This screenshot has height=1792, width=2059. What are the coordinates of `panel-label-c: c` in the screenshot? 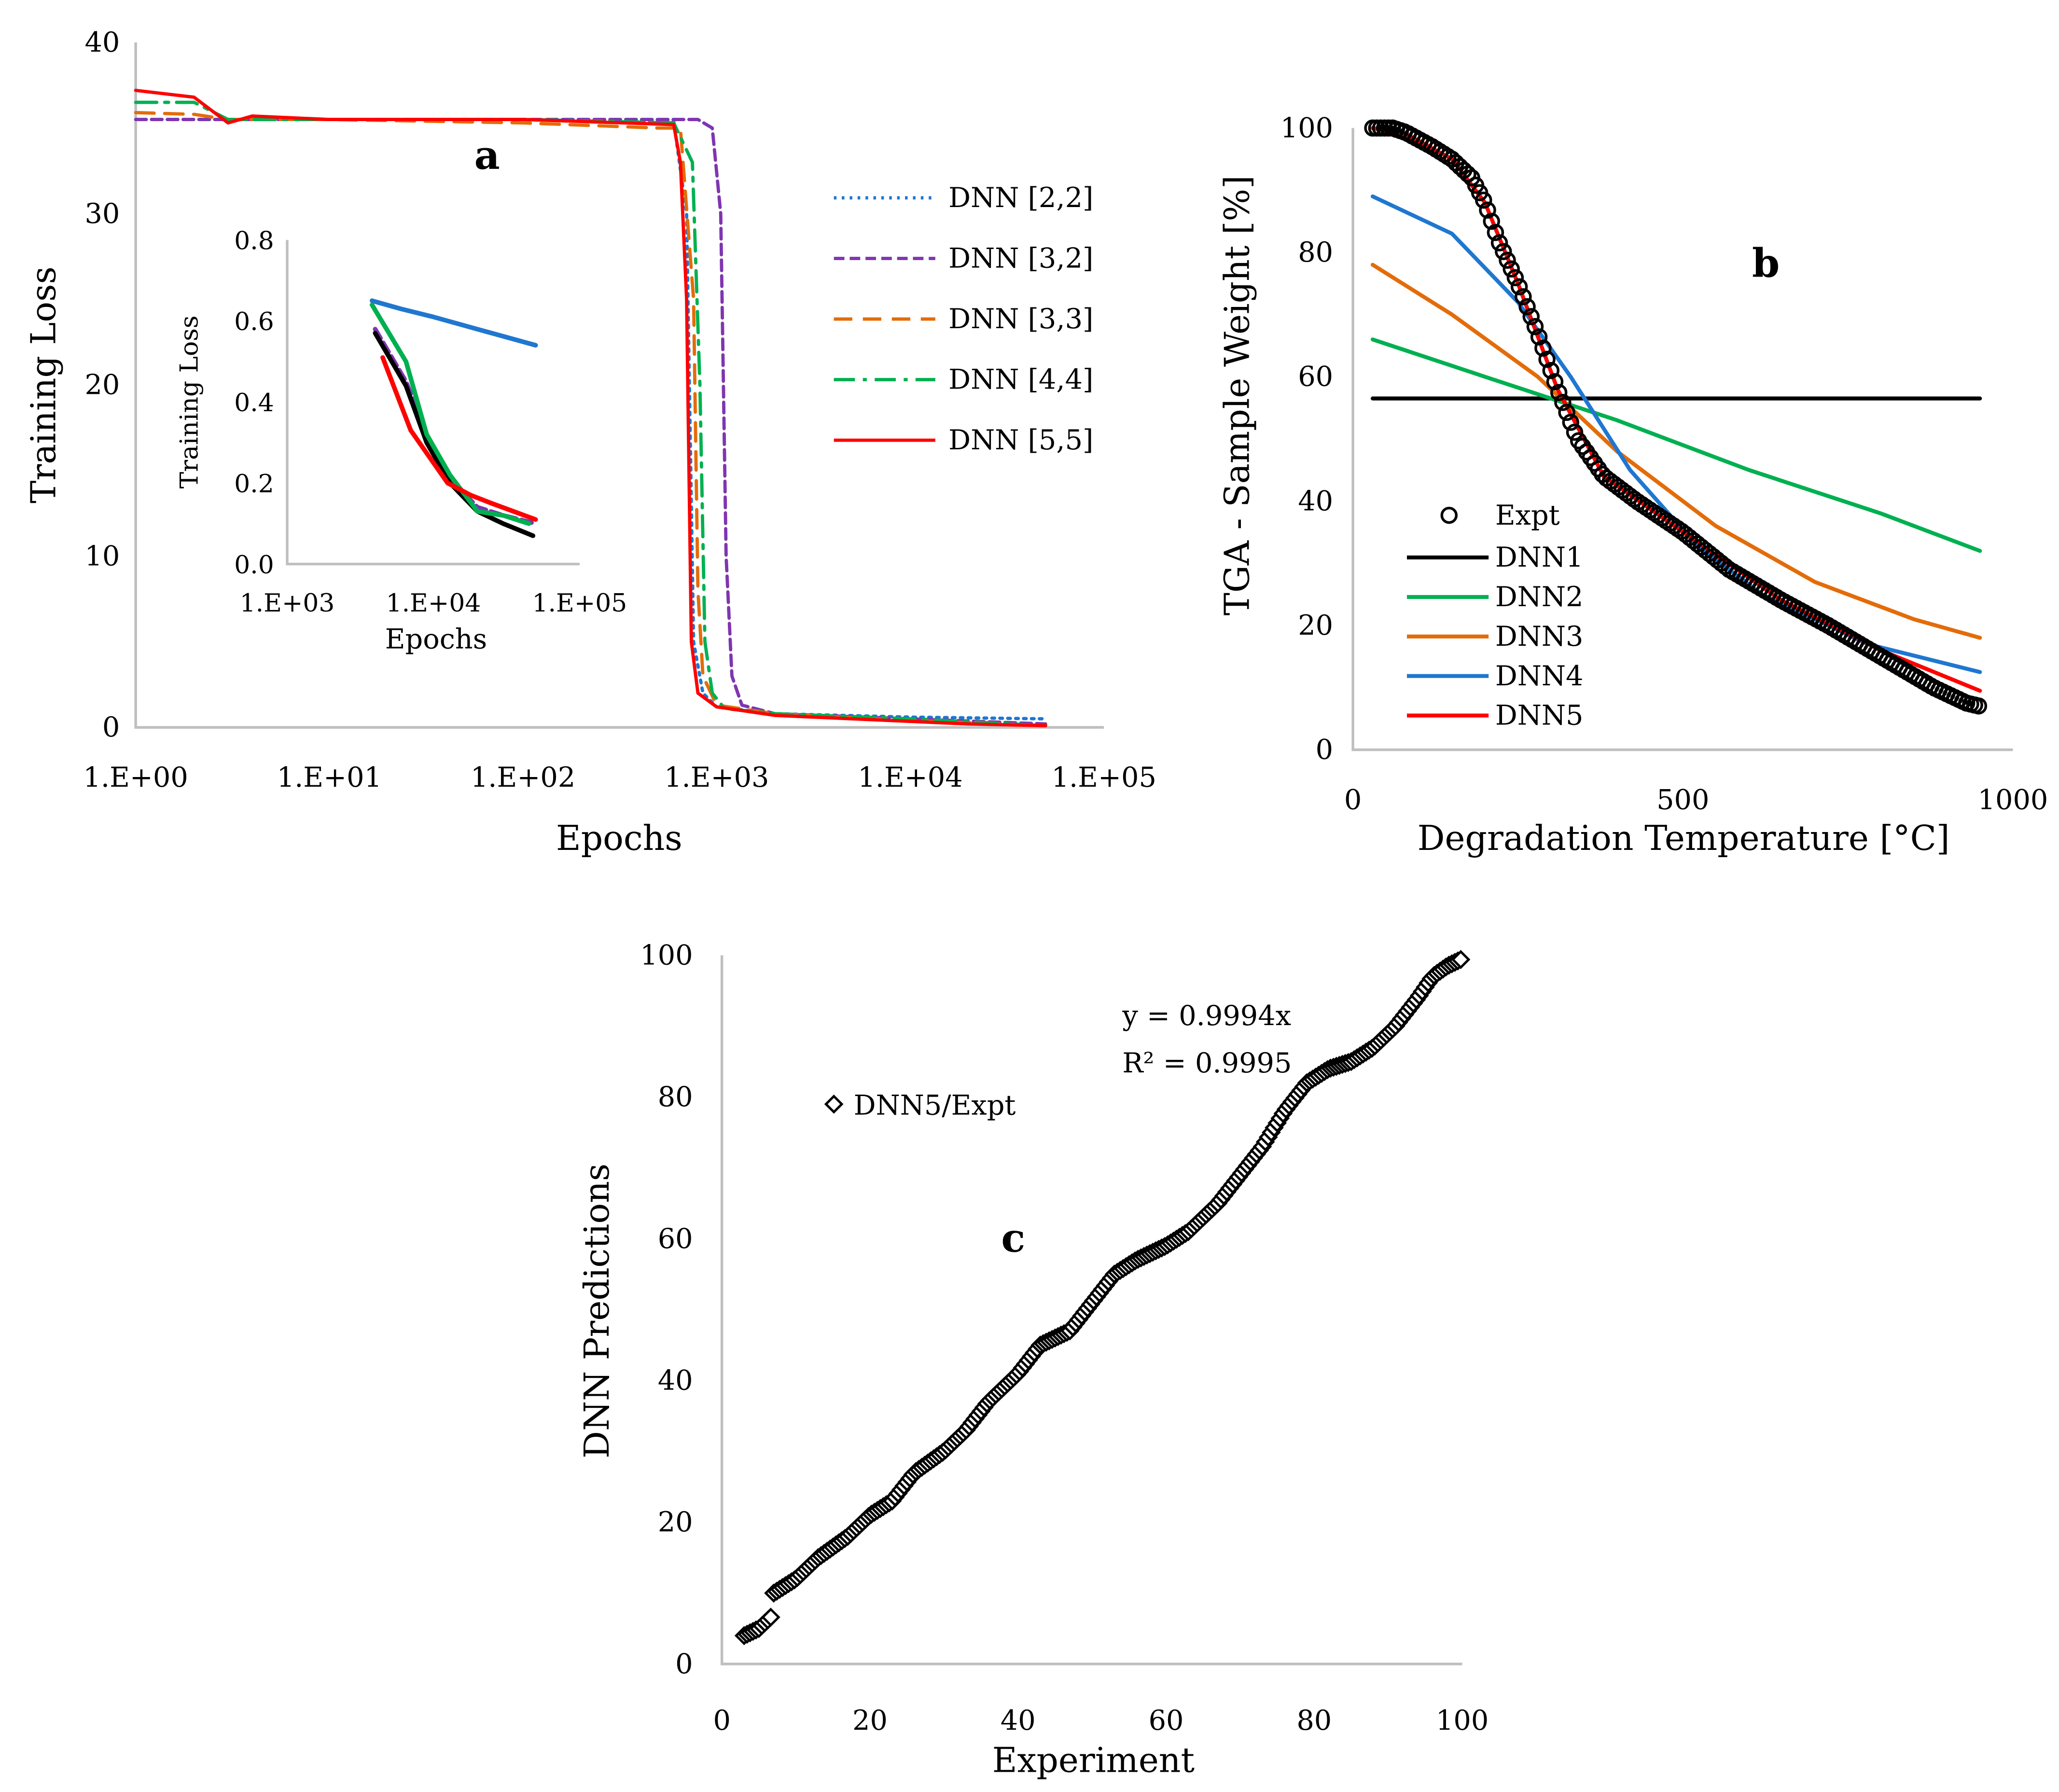 It's located at (1013, 1238).